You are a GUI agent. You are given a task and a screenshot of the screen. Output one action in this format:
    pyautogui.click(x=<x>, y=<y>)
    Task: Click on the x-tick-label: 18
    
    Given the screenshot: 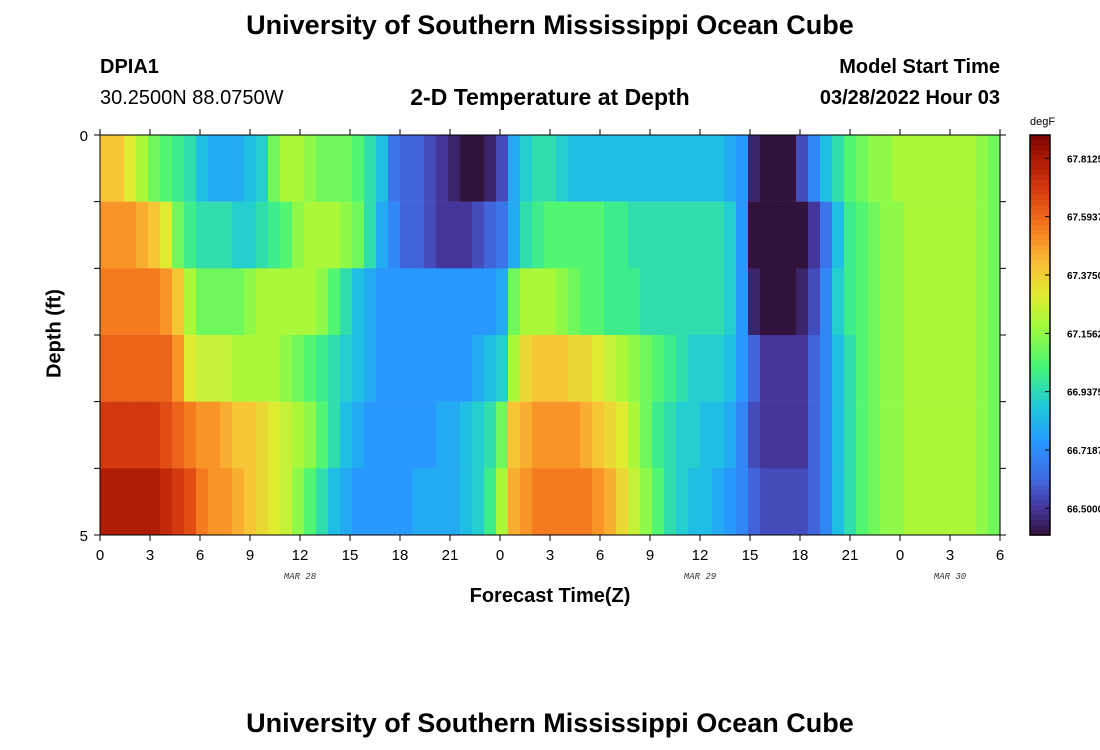 What is the action you would take?
    pyautogui.click(x=800, y=555)
    